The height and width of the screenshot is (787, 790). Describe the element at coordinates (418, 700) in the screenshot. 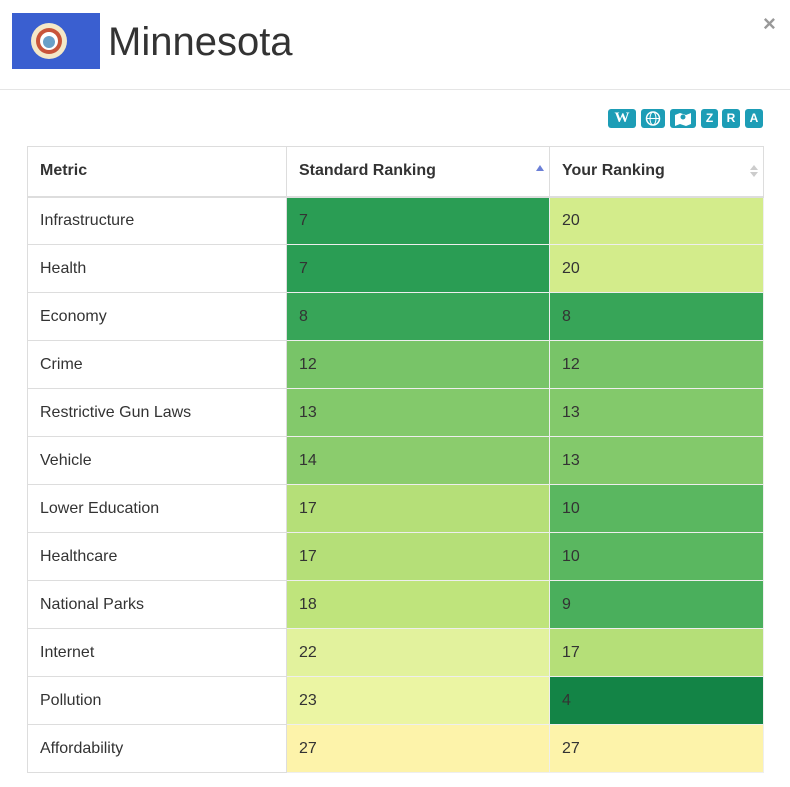

I see `rank-cell: 23` at that location.